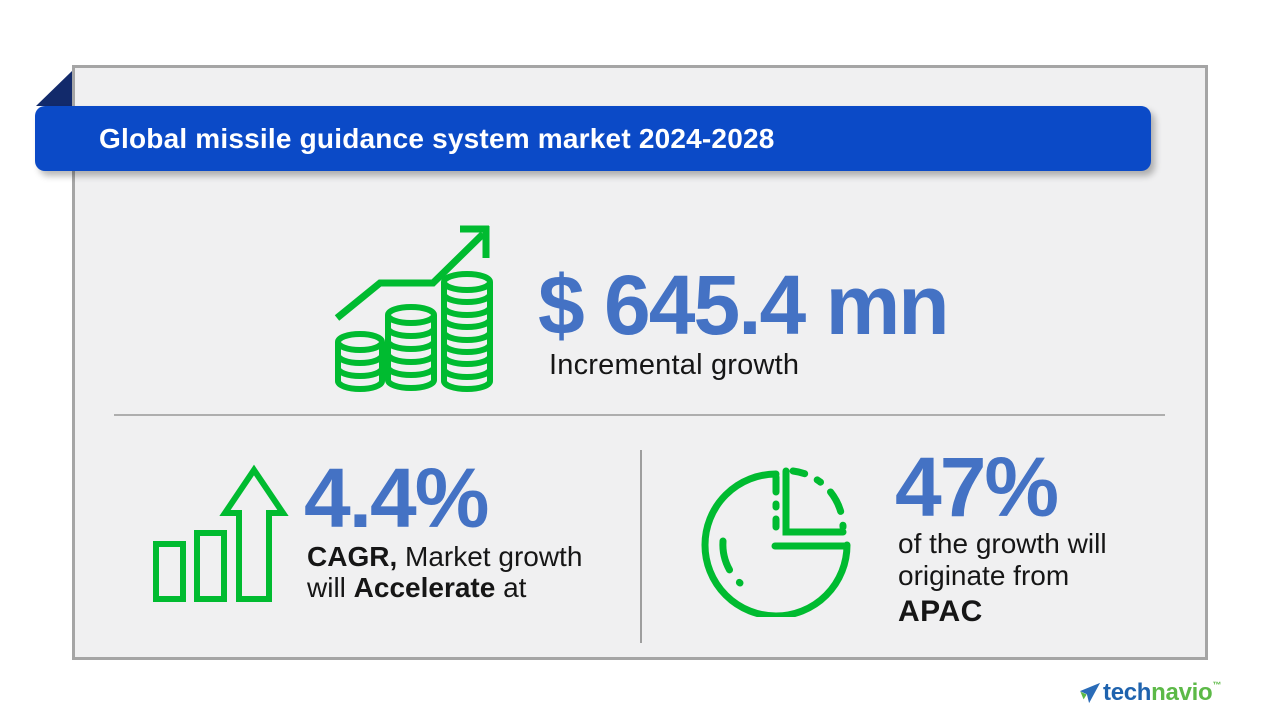  I want to click on cagr-line1: CAGR, Market growth, so click(445, 556).